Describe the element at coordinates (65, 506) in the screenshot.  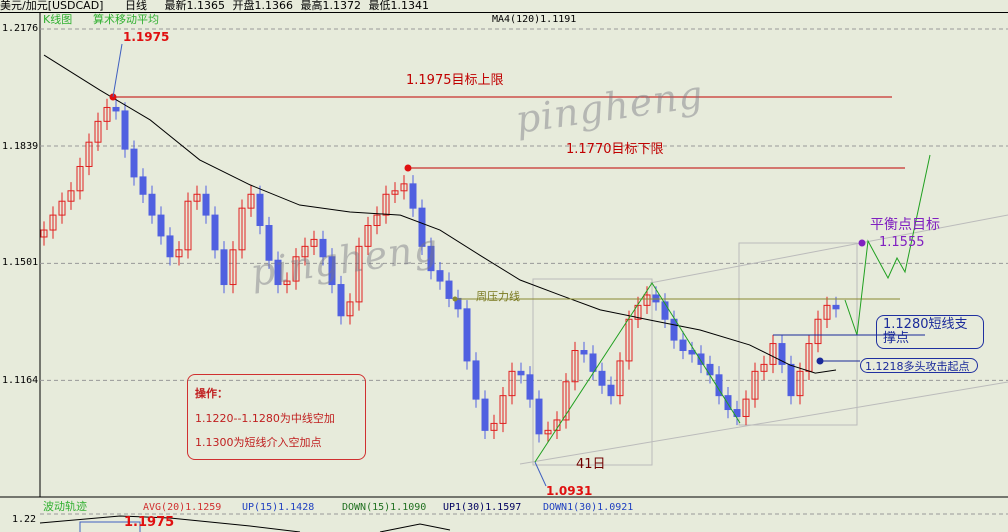
I see `sub-panel-title: 波动轨迹` at that location.